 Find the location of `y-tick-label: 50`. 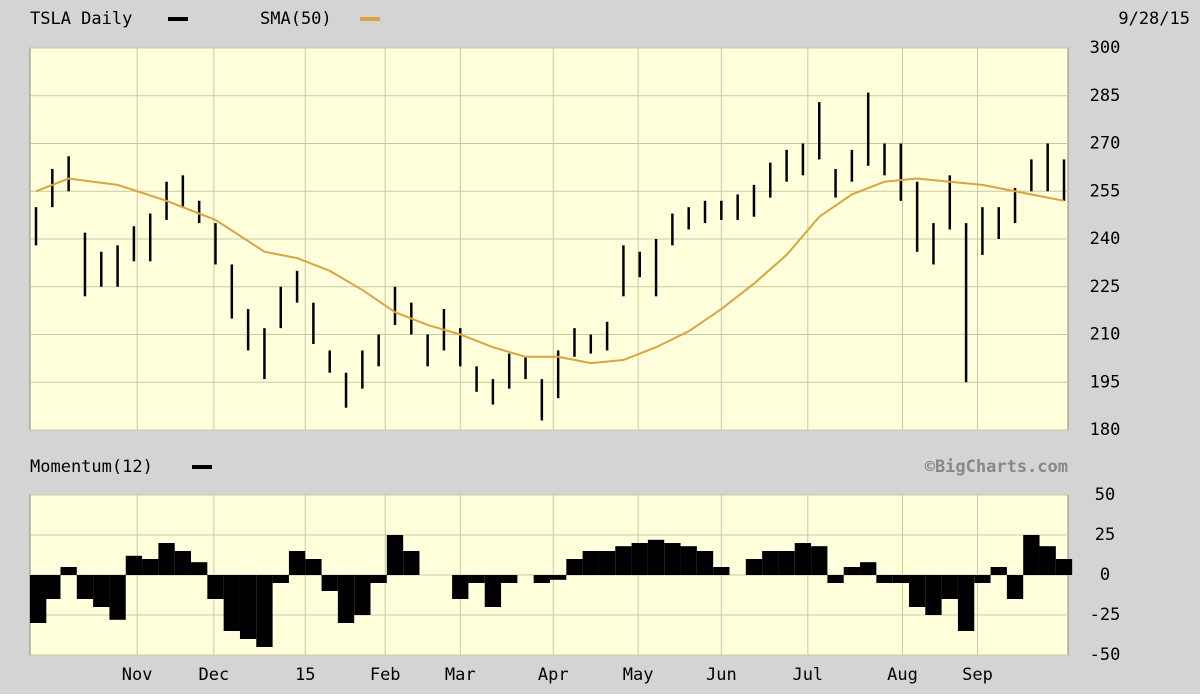

y-tick-label: 50 is located at coordinates (1105, 495).